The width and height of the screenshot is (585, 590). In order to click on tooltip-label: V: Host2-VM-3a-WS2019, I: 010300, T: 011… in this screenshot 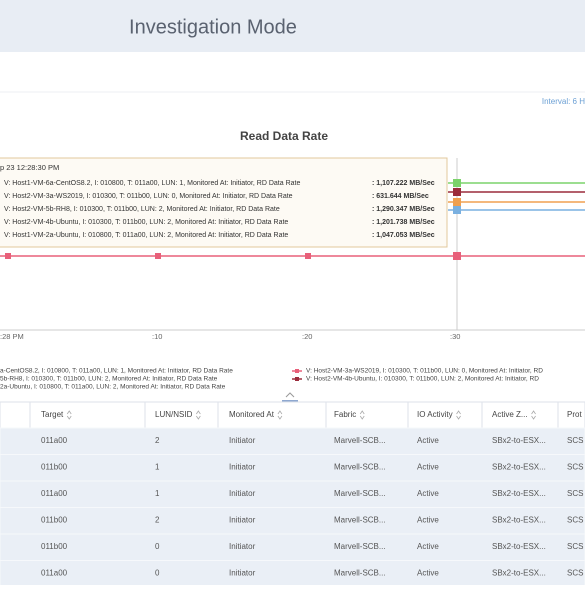, I will do `click(148, 196)`.